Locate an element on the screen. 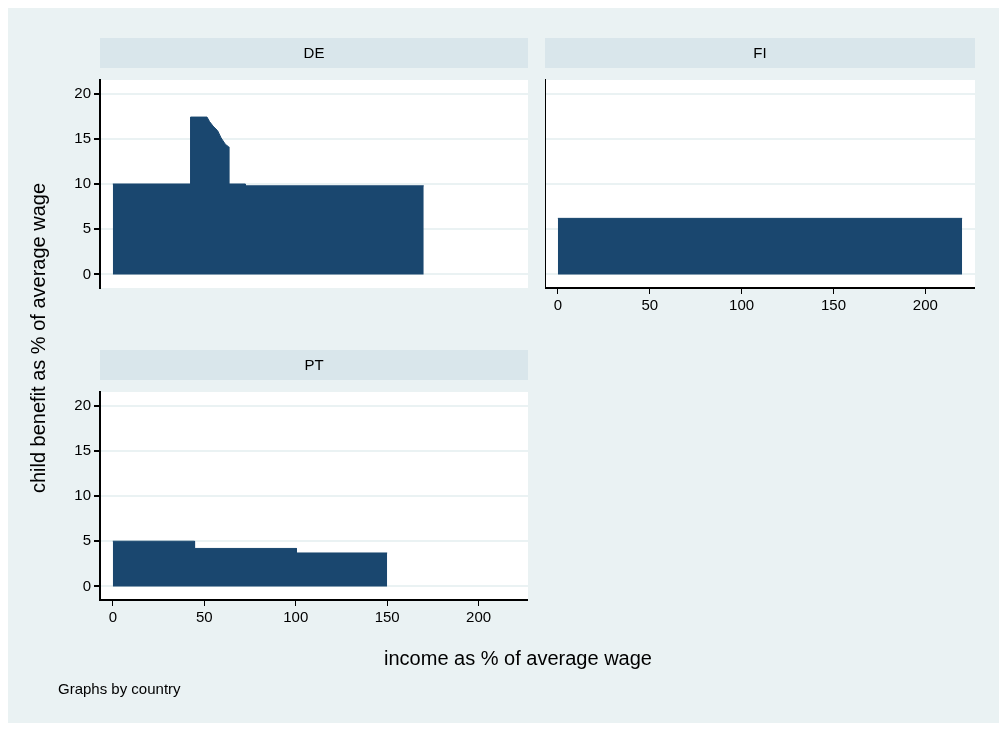 This screenshot has width=1007, height=731. chart-title: DE is located at coordinates (314, 53).